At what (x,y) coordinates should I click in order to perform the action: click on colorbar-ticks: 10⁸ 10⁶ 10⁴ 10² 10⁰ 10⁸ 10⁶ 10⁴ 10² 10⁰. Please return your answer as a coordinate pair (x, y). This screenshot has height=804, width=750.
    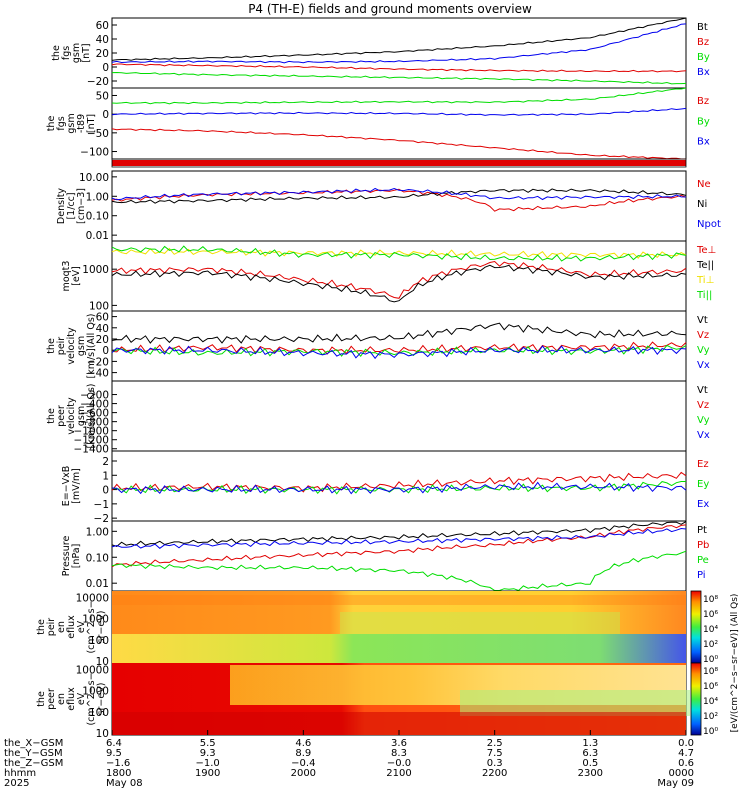
    Looking at the image, I should click on (710, 666).